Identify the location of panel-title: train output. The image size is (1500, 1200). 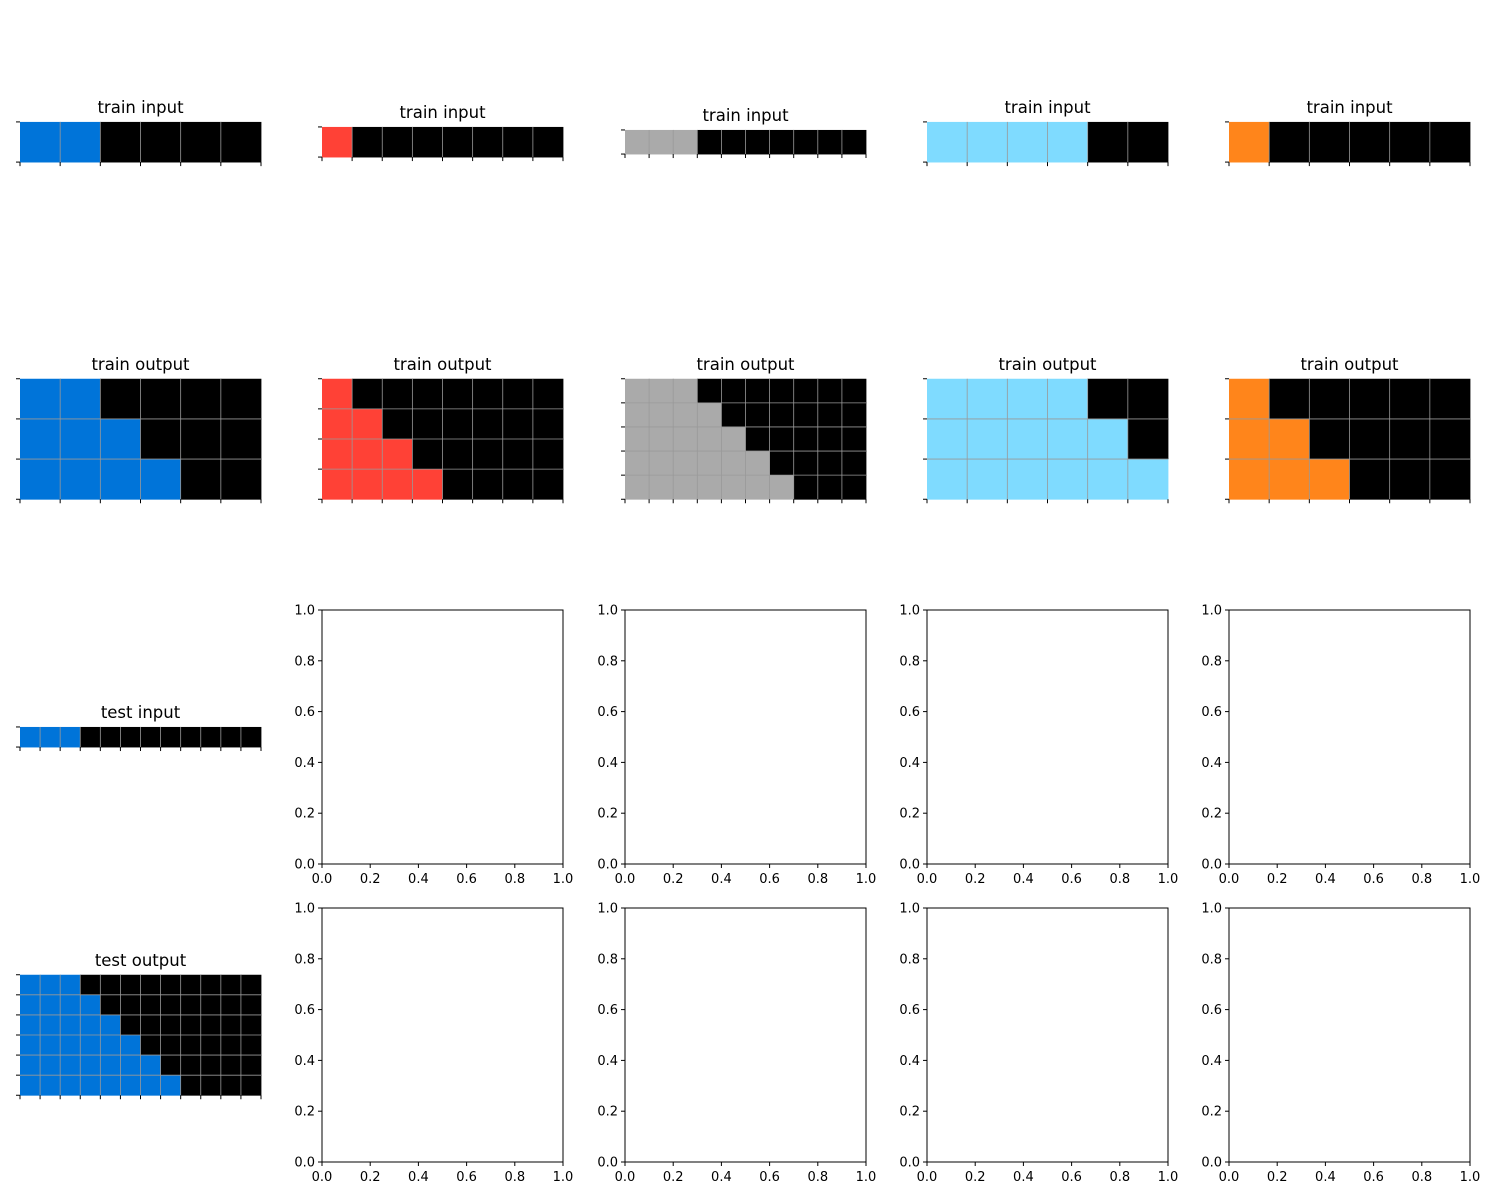
(140, 364).